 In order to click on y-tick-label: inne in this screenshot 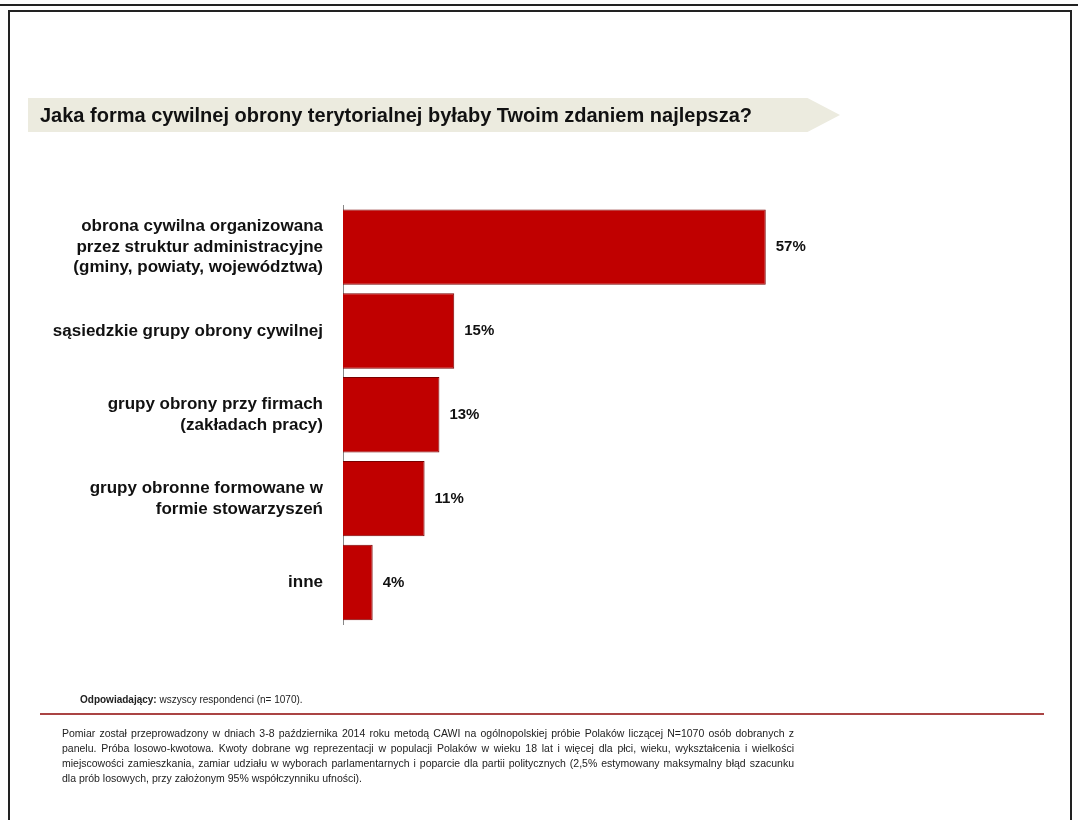, I will do `click(305, 582)`.